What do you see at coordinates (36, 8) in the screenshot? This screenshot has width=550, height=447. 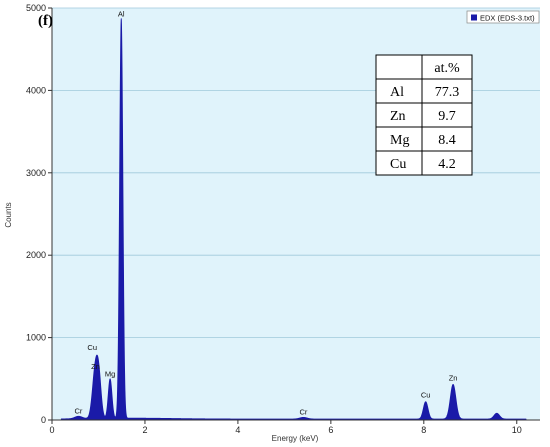 I see `y-tick-label: 5000` at bounding box center [36, 8].